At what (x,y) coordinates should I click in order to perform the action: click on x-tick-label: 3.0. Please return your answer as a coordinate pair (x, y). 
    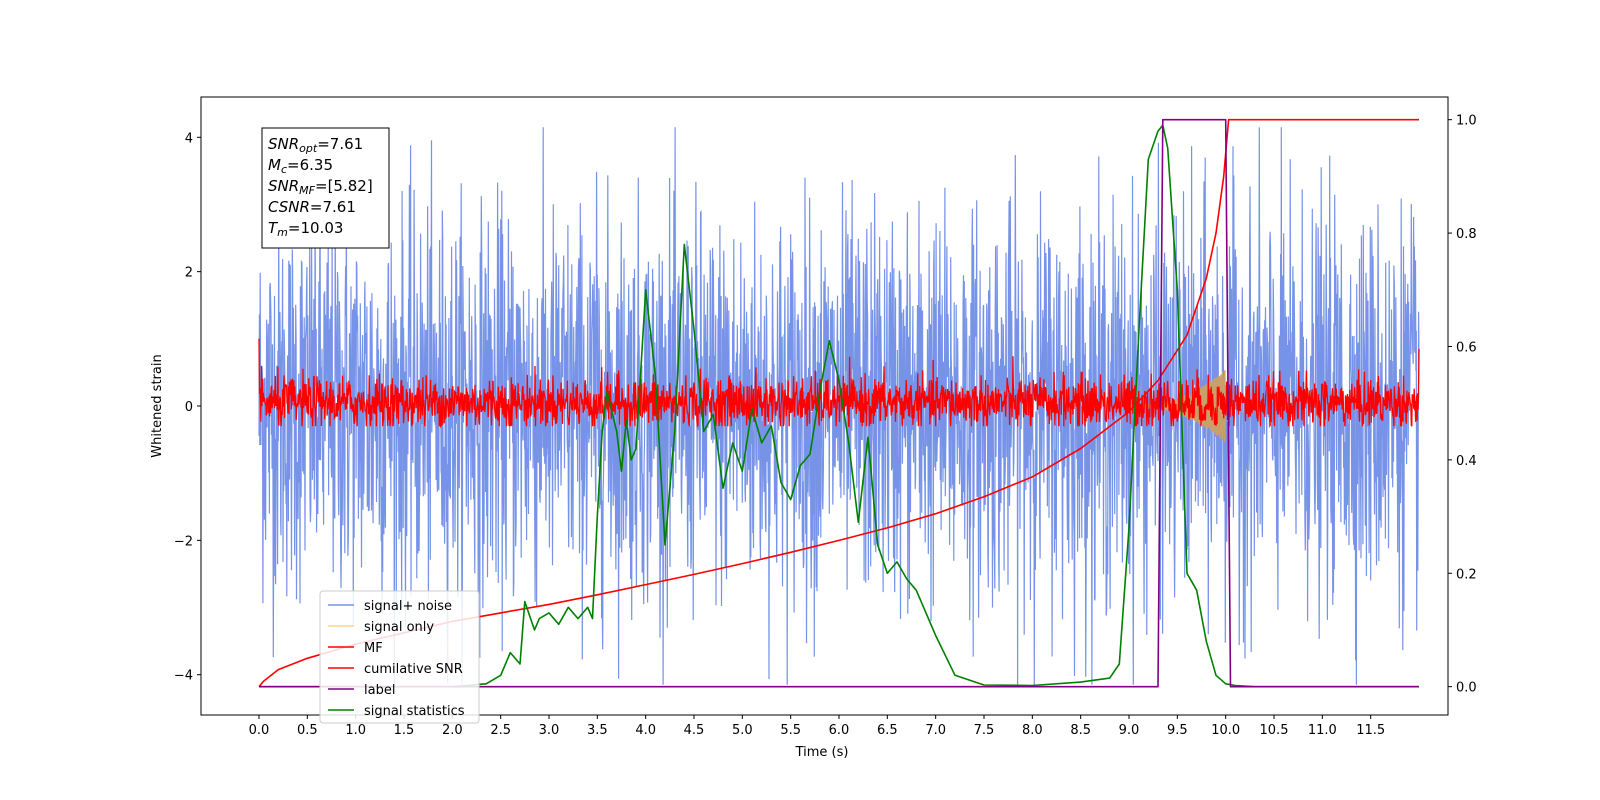
    Looking at the image, I should click on (549, 730).